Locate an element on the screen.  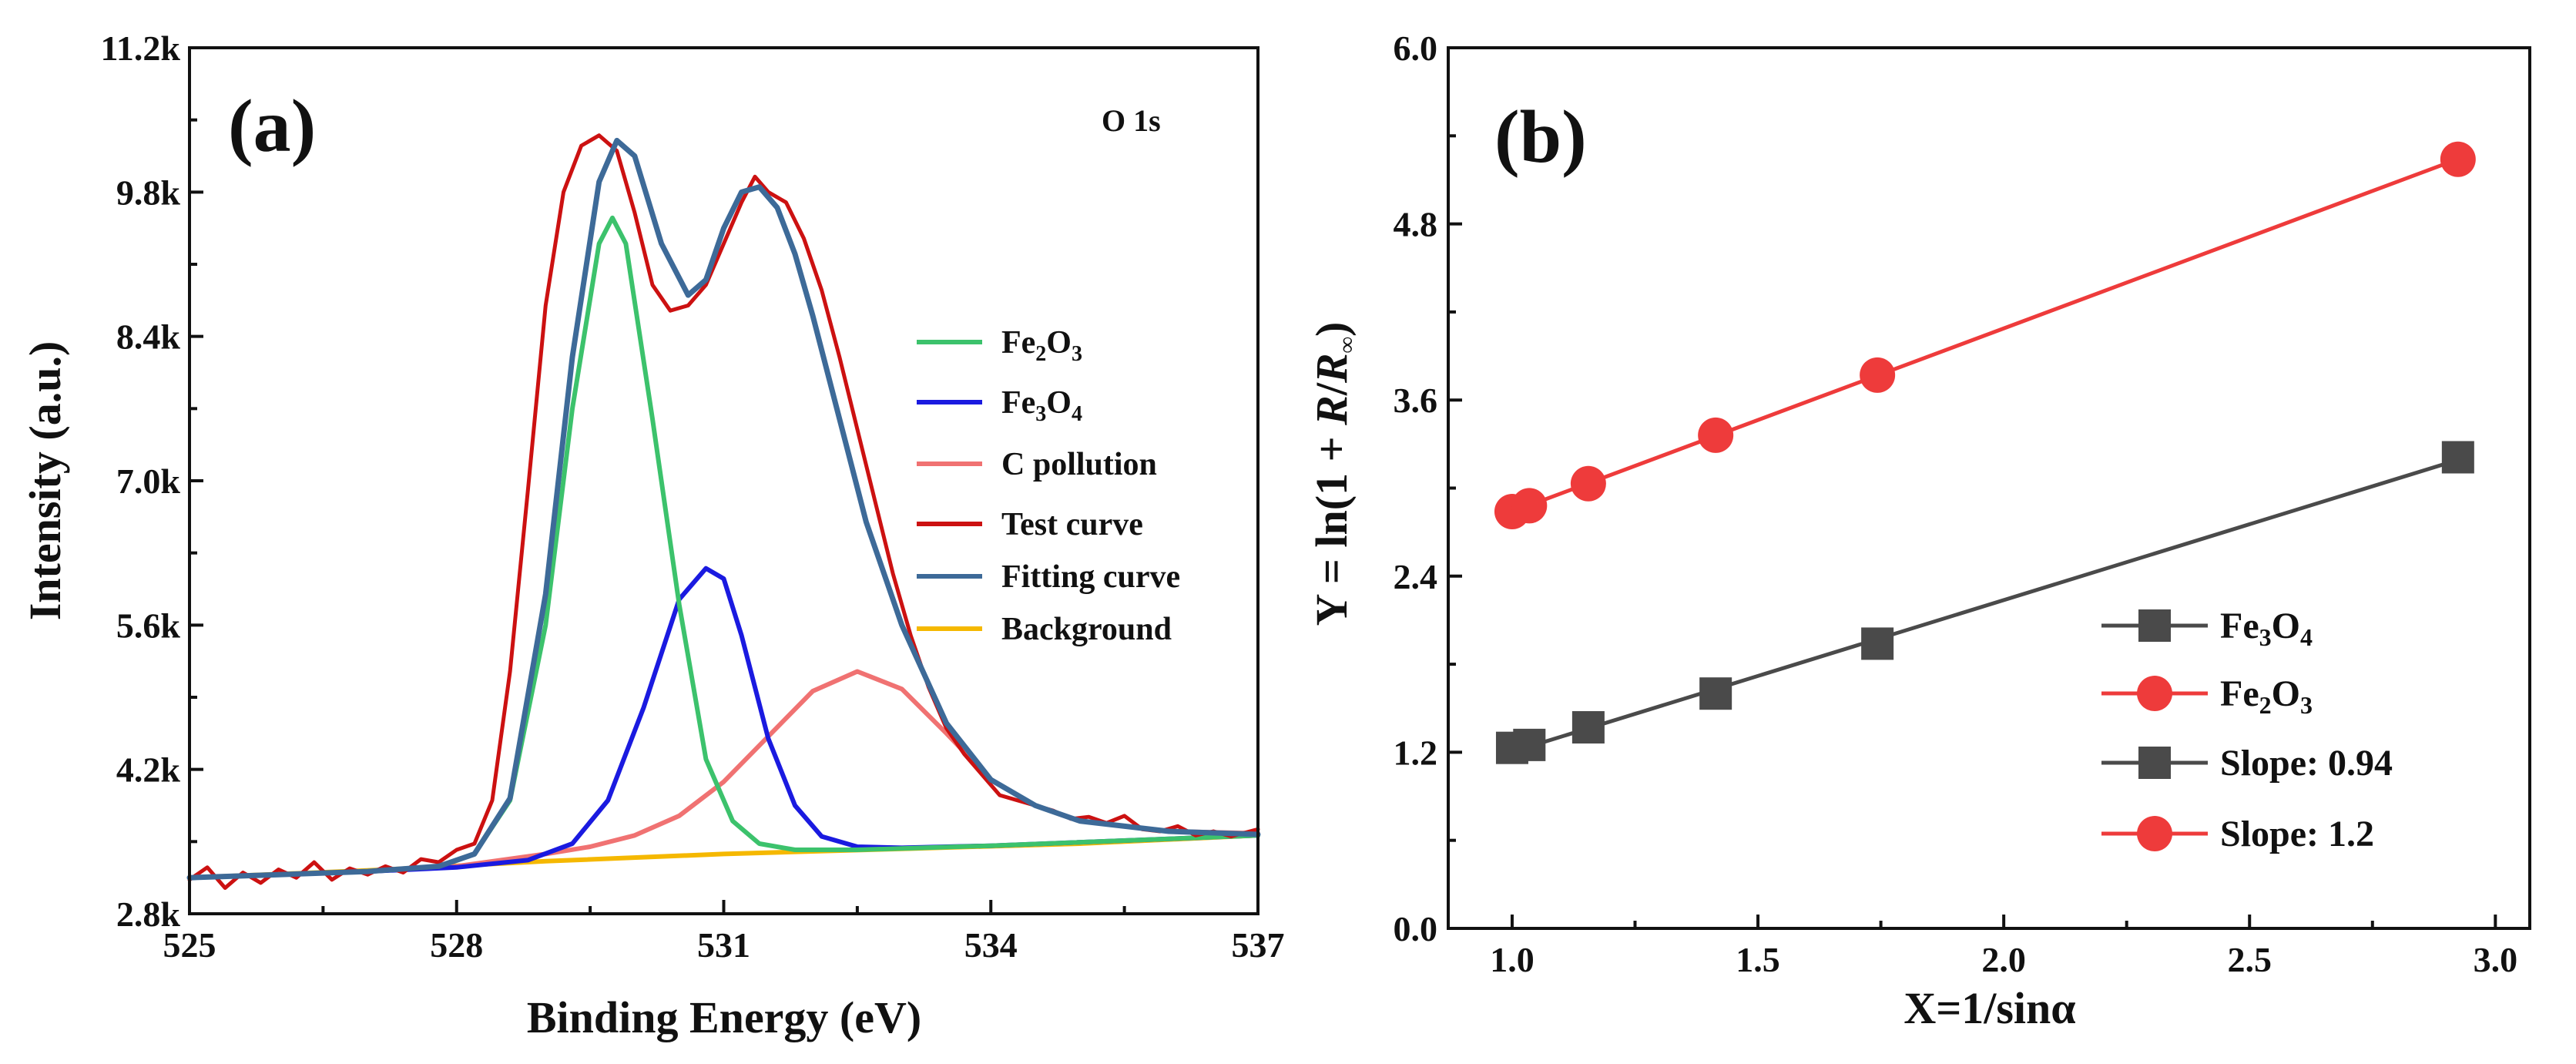
legend-label-fe2o3: Fe2O3 is located at coordinates (1041, 345).